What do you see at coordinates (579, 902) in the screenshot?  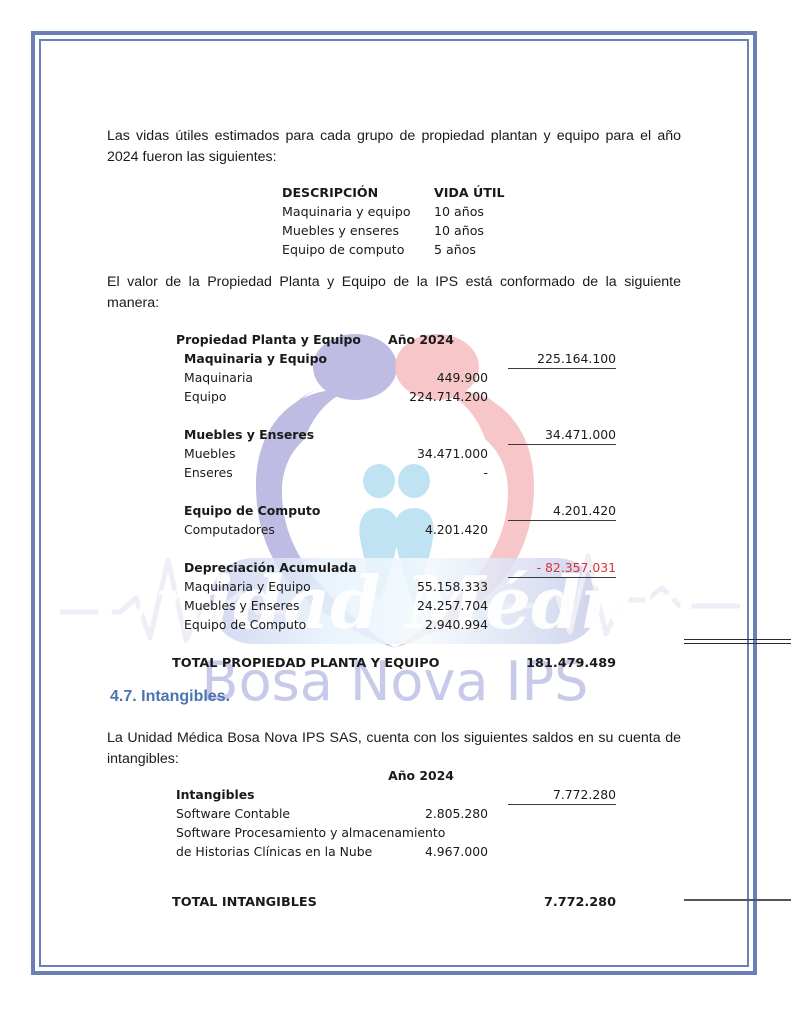 I see `intangibles-total-value: 7.772.280` at bounding box center [579, 902].